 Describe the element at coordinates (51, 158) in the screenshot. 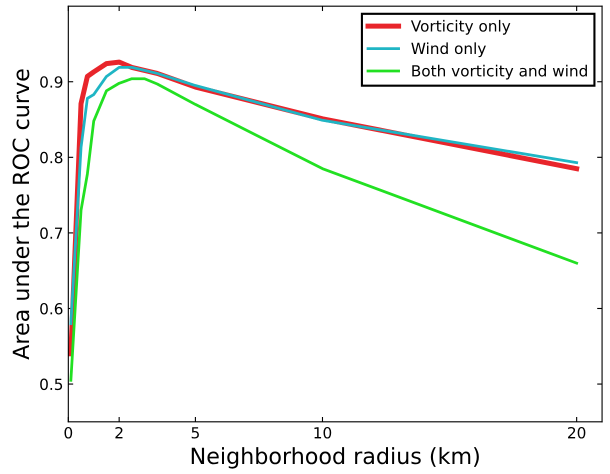

I see `y-tick-label: 0.8` at that location.